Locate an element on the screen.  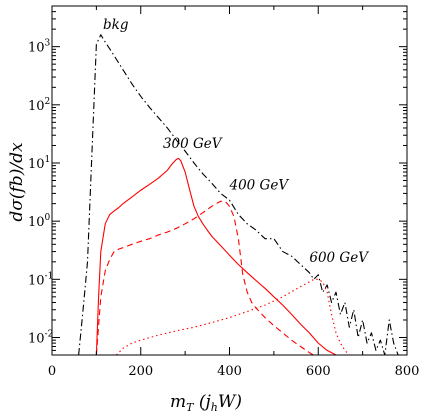
x-tick-label-1: 200 is located at coordinates (140, 371).